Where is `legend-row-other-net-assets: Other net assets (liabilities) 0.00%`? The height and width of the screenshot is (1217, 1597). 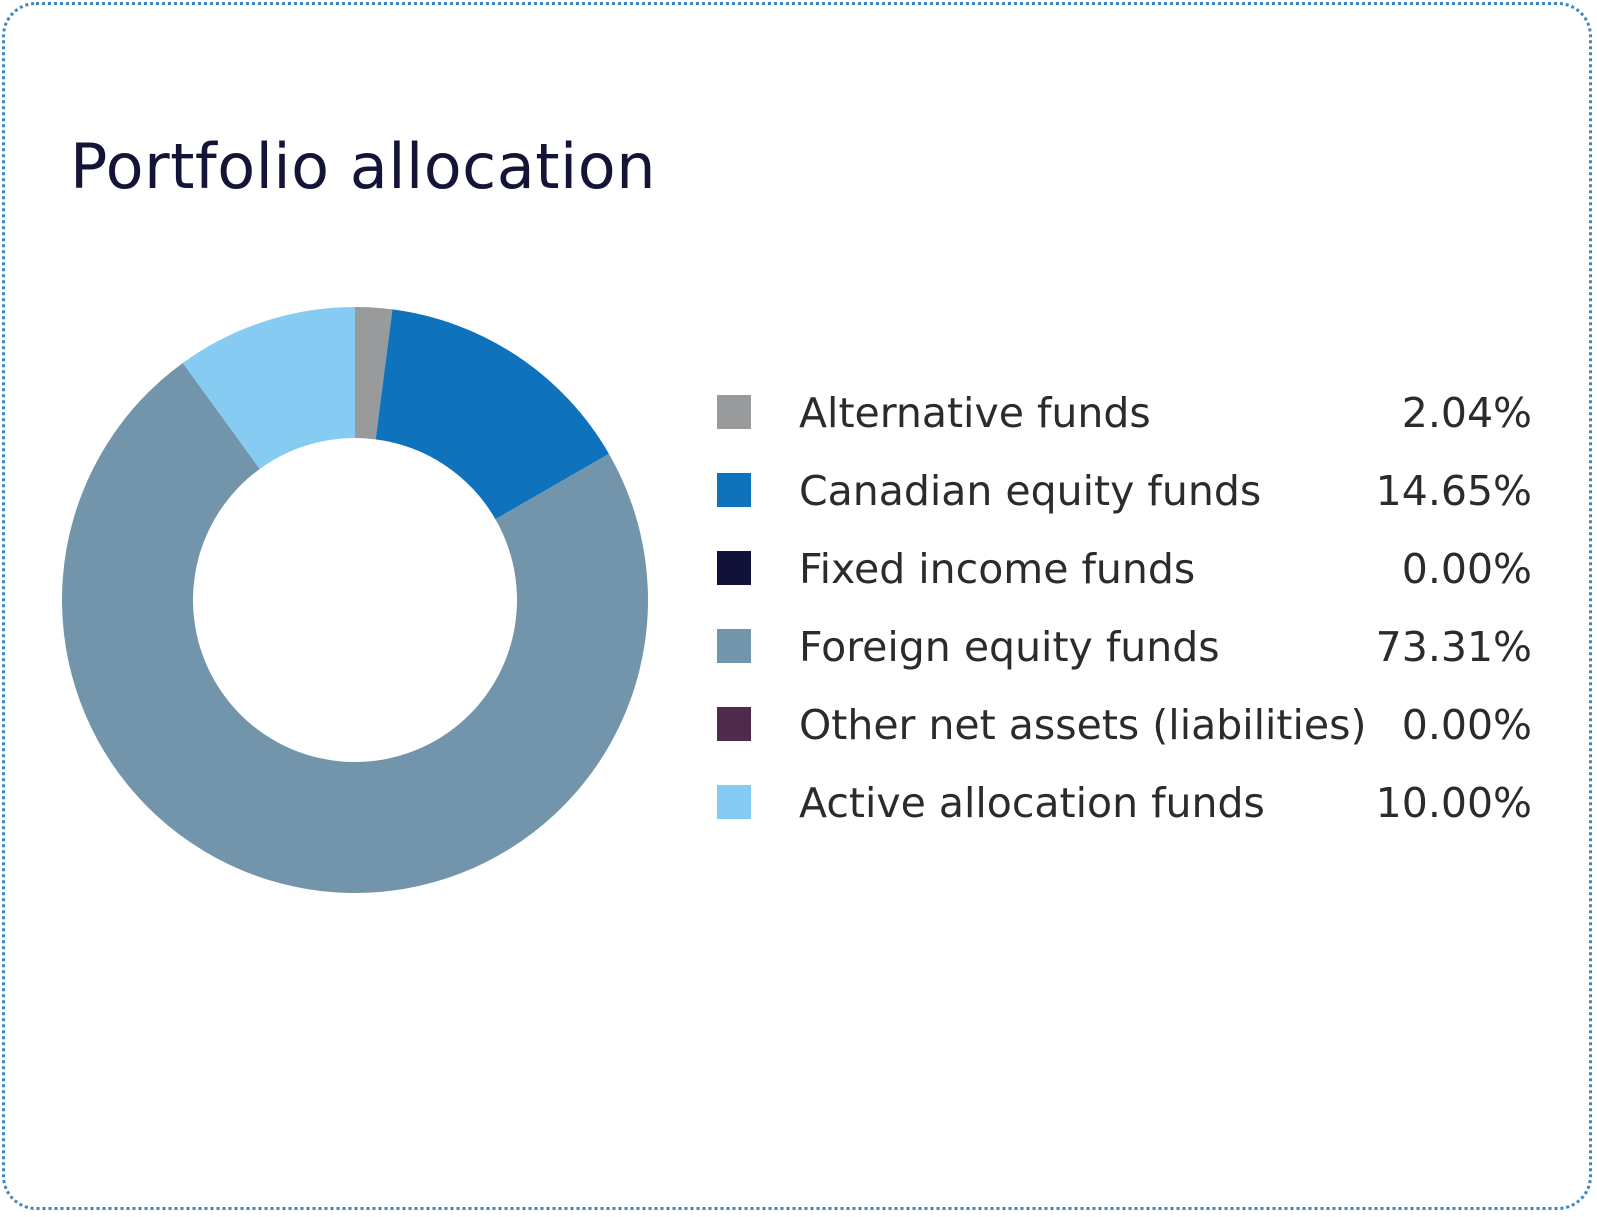 legend-row-other-net-assets: Other net assets (liabilities) 0.00% is located at coordinates (1124, 740).